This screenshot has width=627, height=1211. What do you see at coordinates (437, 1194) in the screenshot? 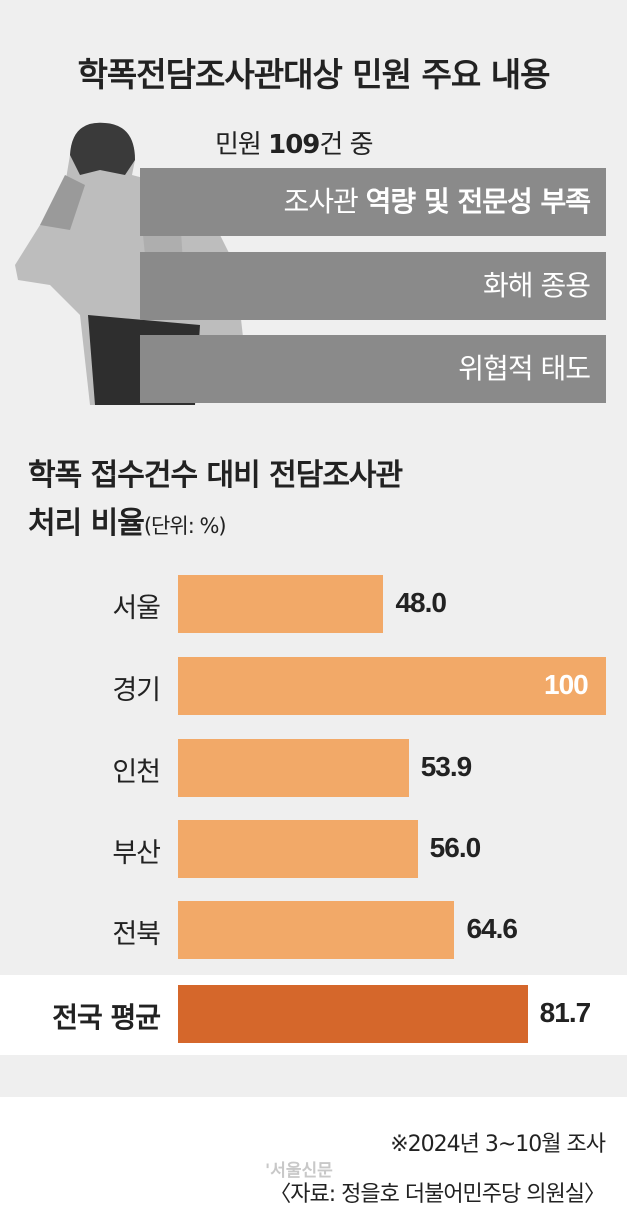
I see `source-note: 〈자료: 정을호 더불어민주당 의원실〉` at bounding box center [437, 1194].